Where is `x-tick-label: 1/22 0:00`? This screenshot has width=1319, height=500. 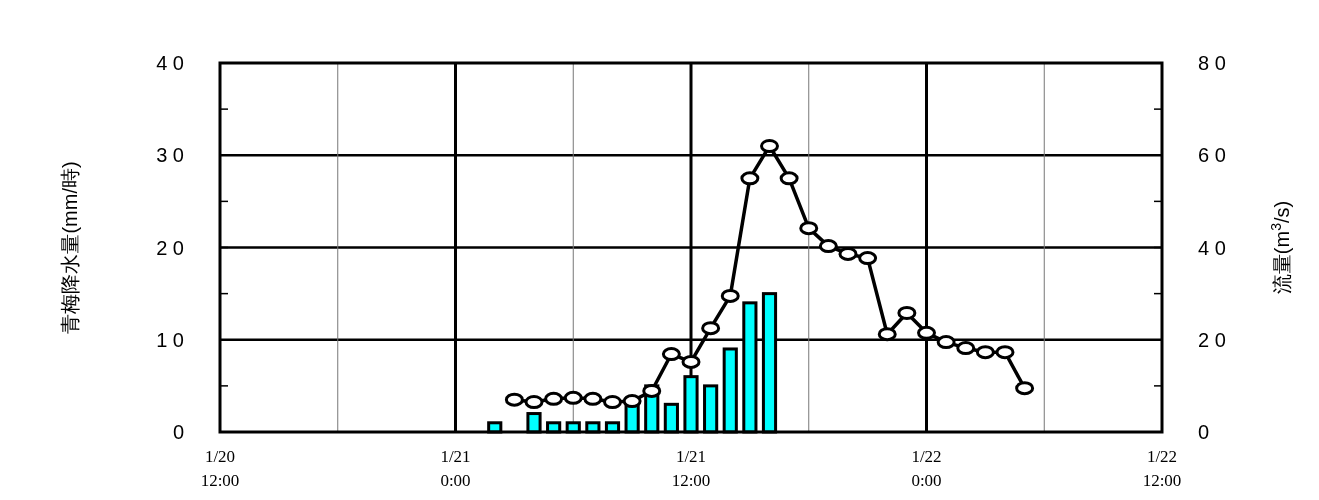
x-tick-label: 1/22 0:00 is located at coordinates (926, 468).